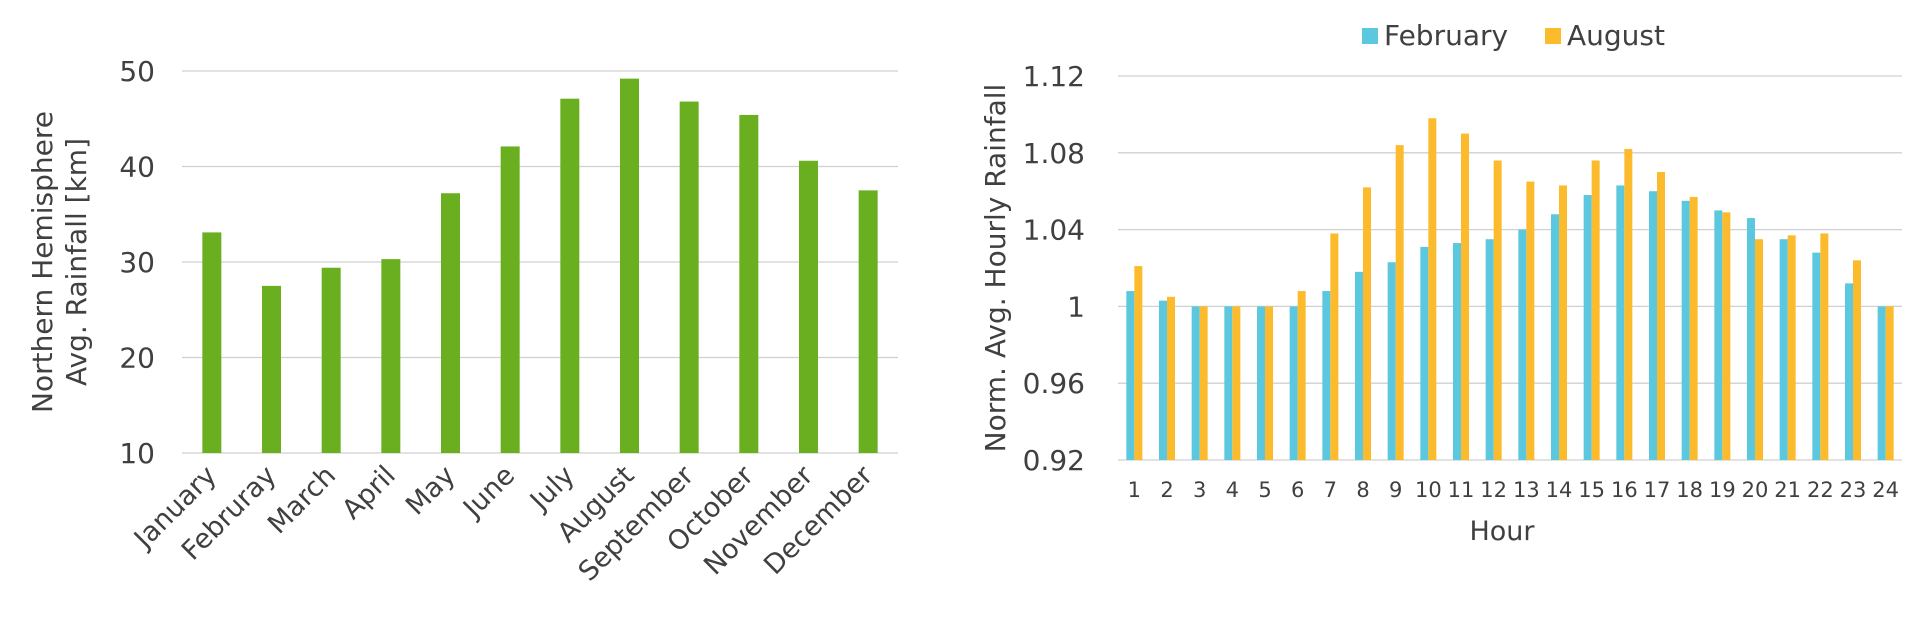 Image resolution: width=1917 pixels, height=620 pixels. Describe the element at coordinates (1166, 490) in the screenshot. I see `x-tick-label: 2` at that location.